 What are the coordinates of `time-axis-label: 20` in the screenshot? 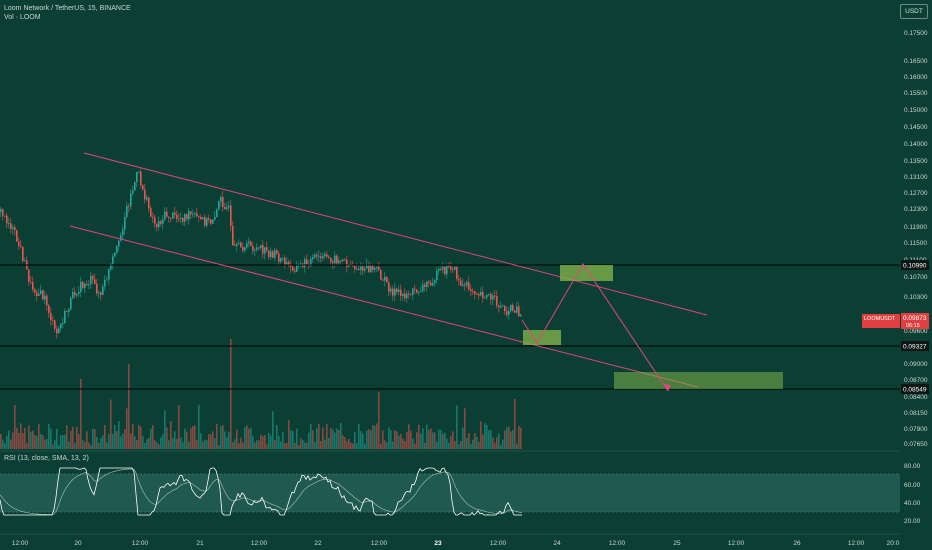 It's located at (78, 543).